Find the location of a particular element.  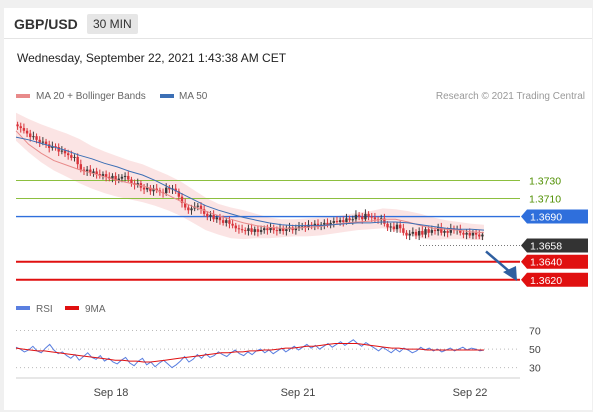

rsi-ma-legend-label: 9MA is located at coordinates (95, 309).